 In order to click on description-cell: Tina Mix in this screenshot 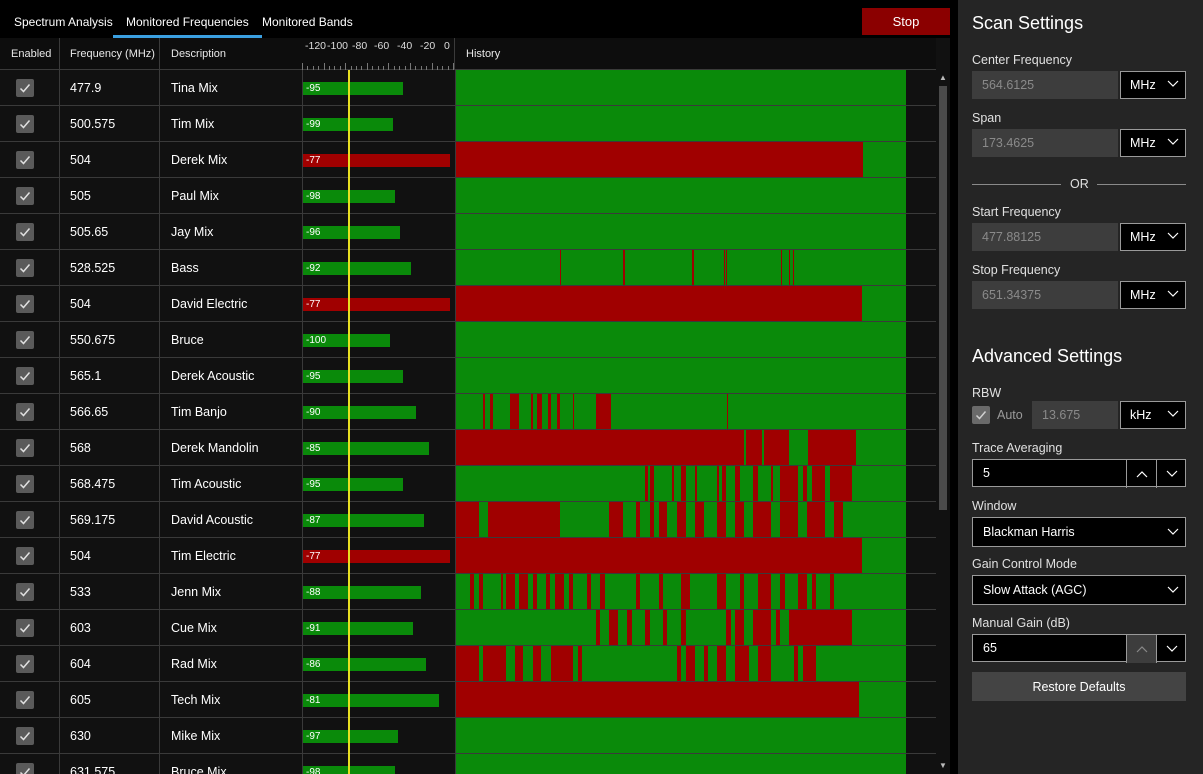, I will do `click(194, 88)`.